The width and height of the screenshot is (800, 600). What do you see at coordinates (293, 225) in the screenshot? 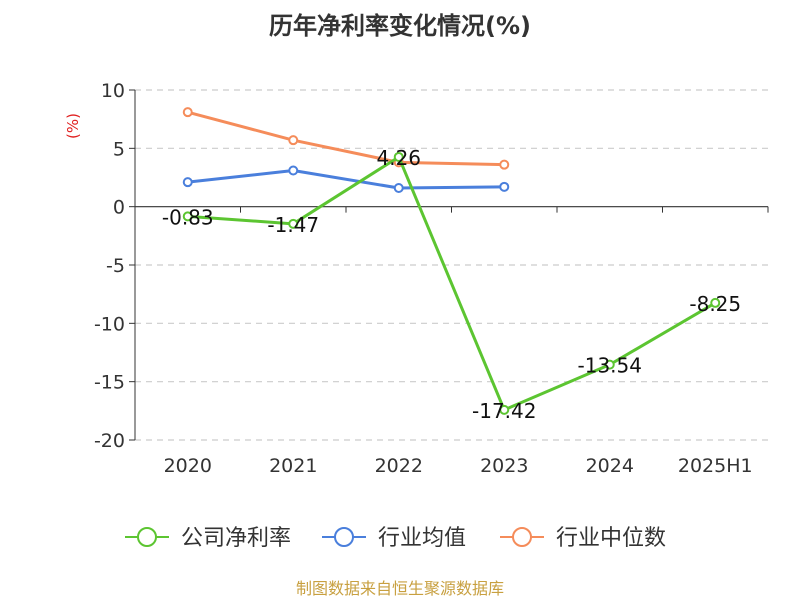
I see `data-label: -1.47` at bounding box center [293, 225].